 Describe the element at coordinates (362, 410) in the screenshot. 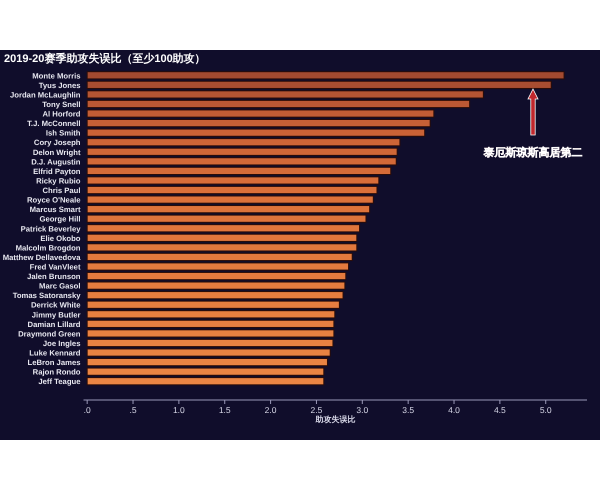

I see `x-tick-label: 3.0` at that location.